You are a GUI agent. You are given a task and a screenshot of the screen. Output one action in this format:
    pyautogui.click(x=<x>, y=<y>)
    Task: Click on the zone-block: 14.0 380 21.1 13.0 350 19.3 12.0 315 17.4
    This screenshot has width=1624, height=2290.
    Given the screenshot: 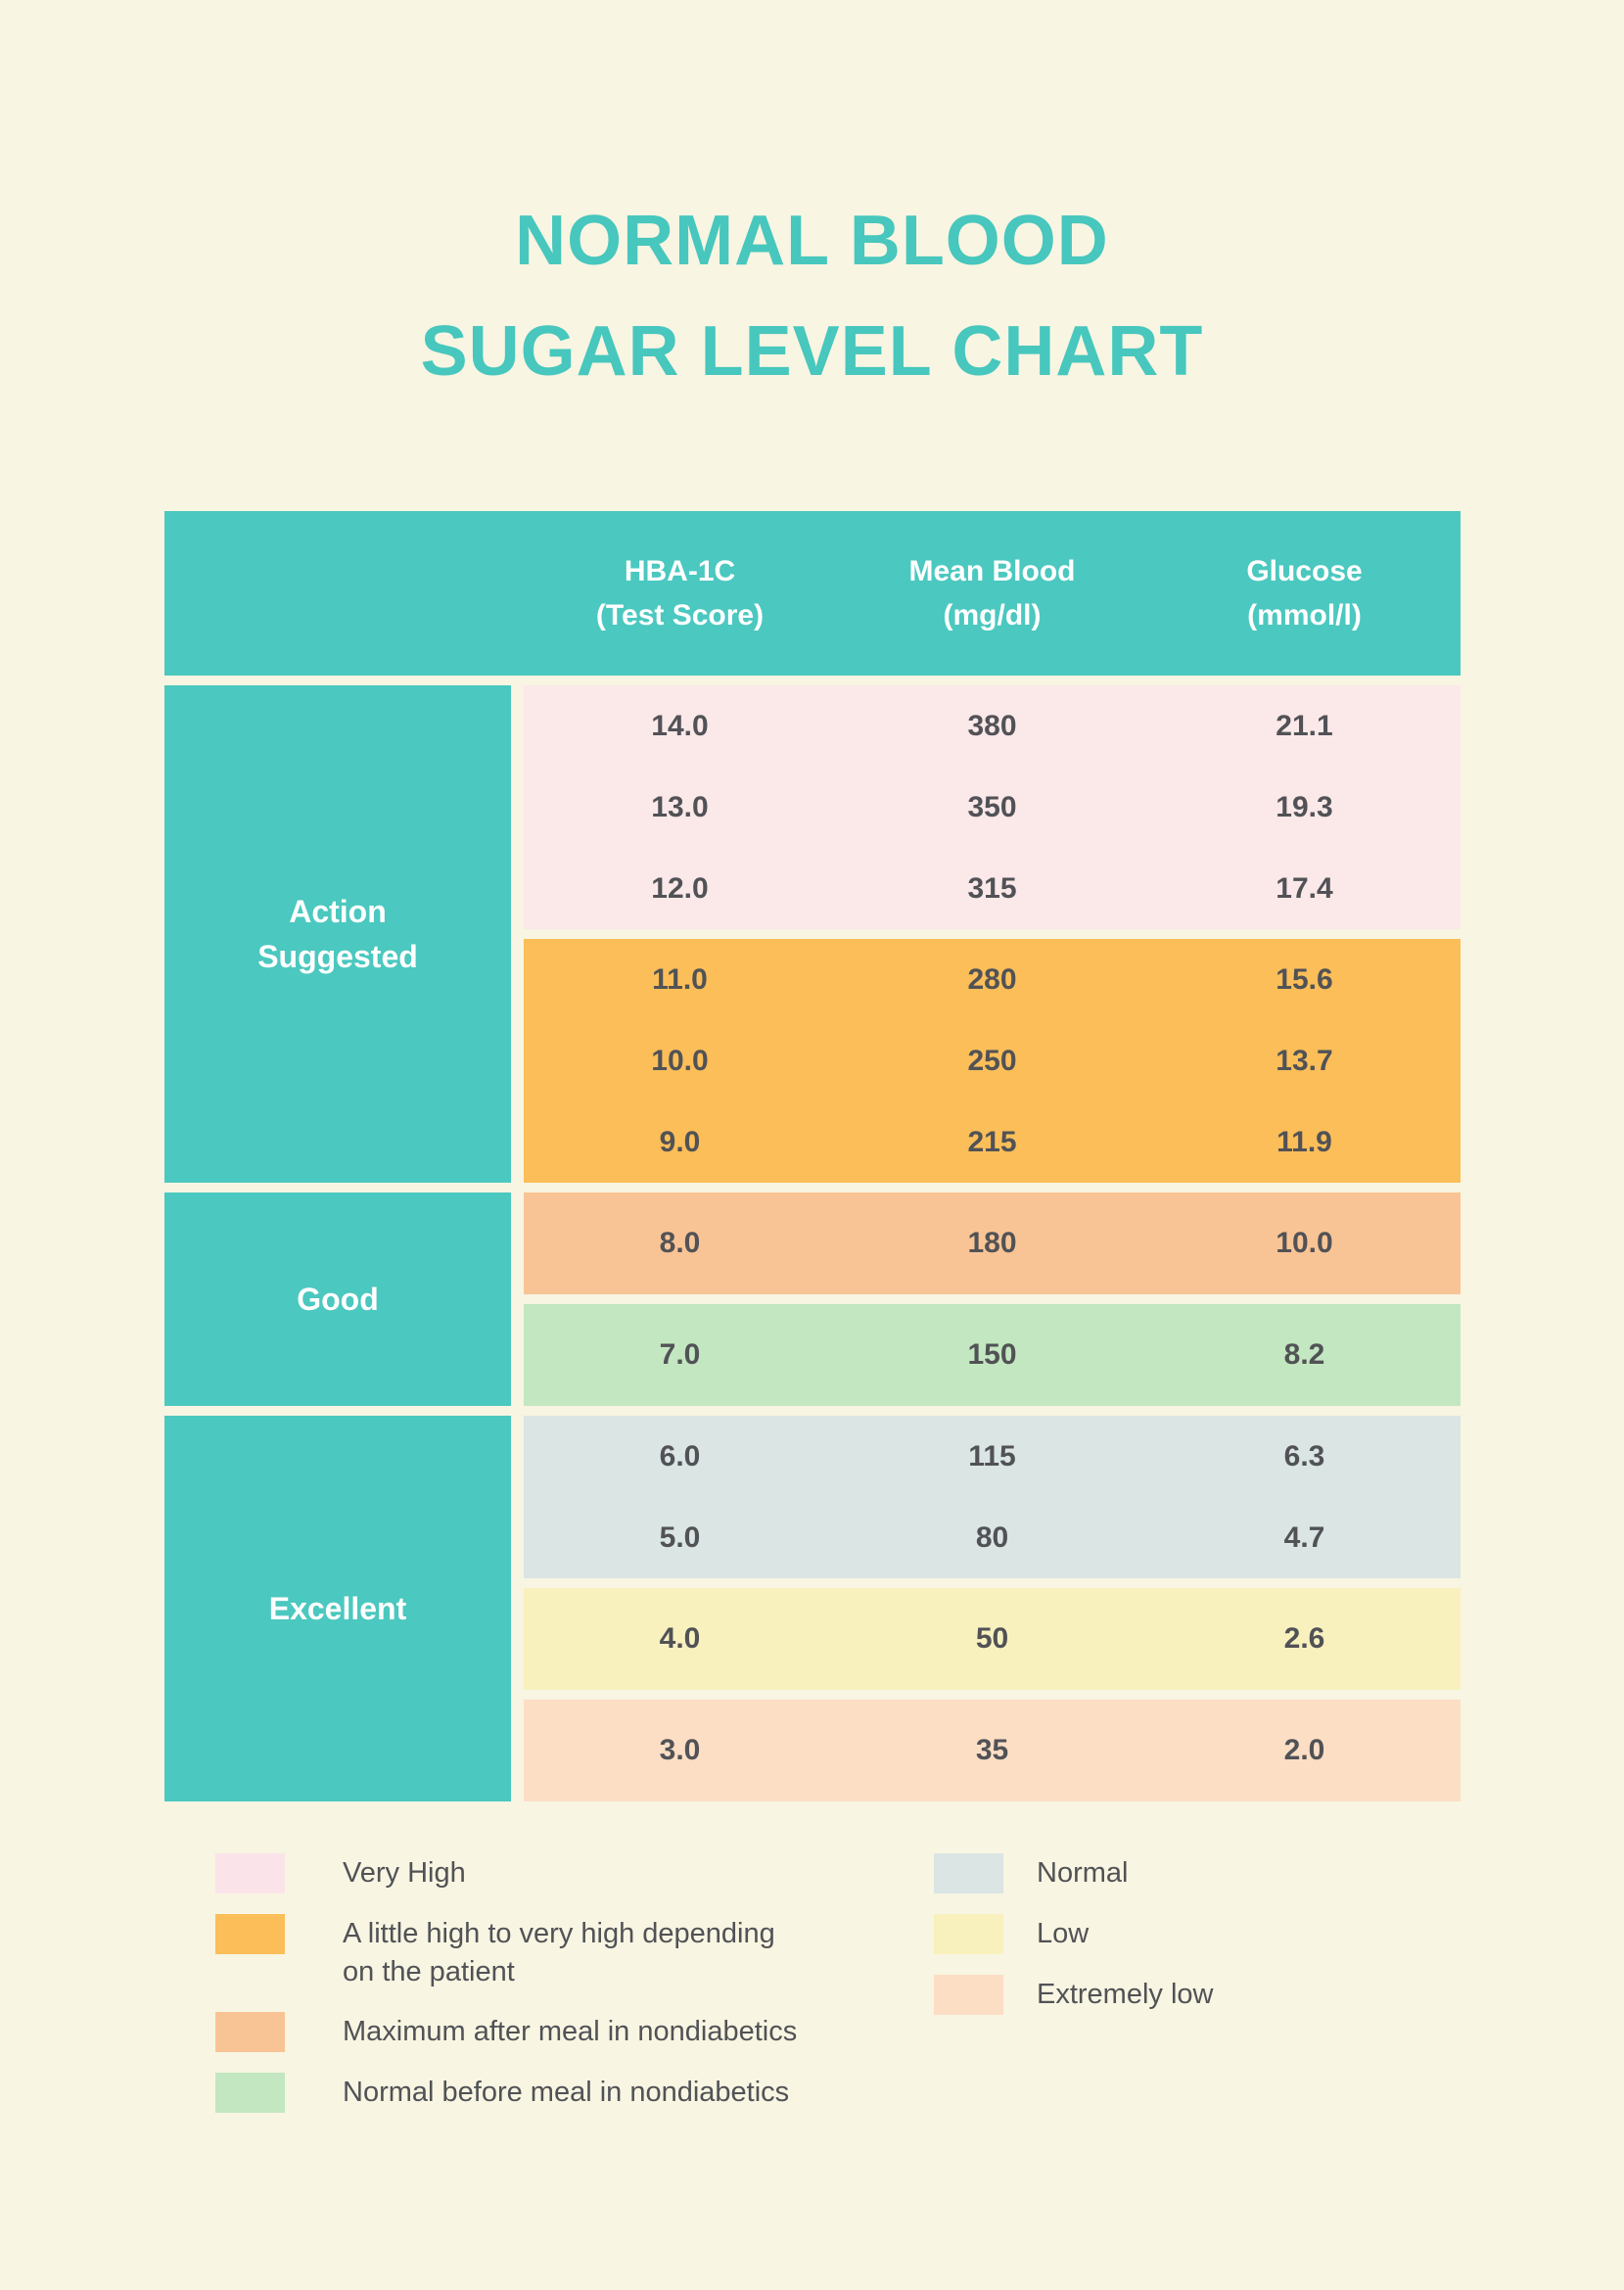 What is the action you would take?
    pyautogui.click(x=992, y=807)
    